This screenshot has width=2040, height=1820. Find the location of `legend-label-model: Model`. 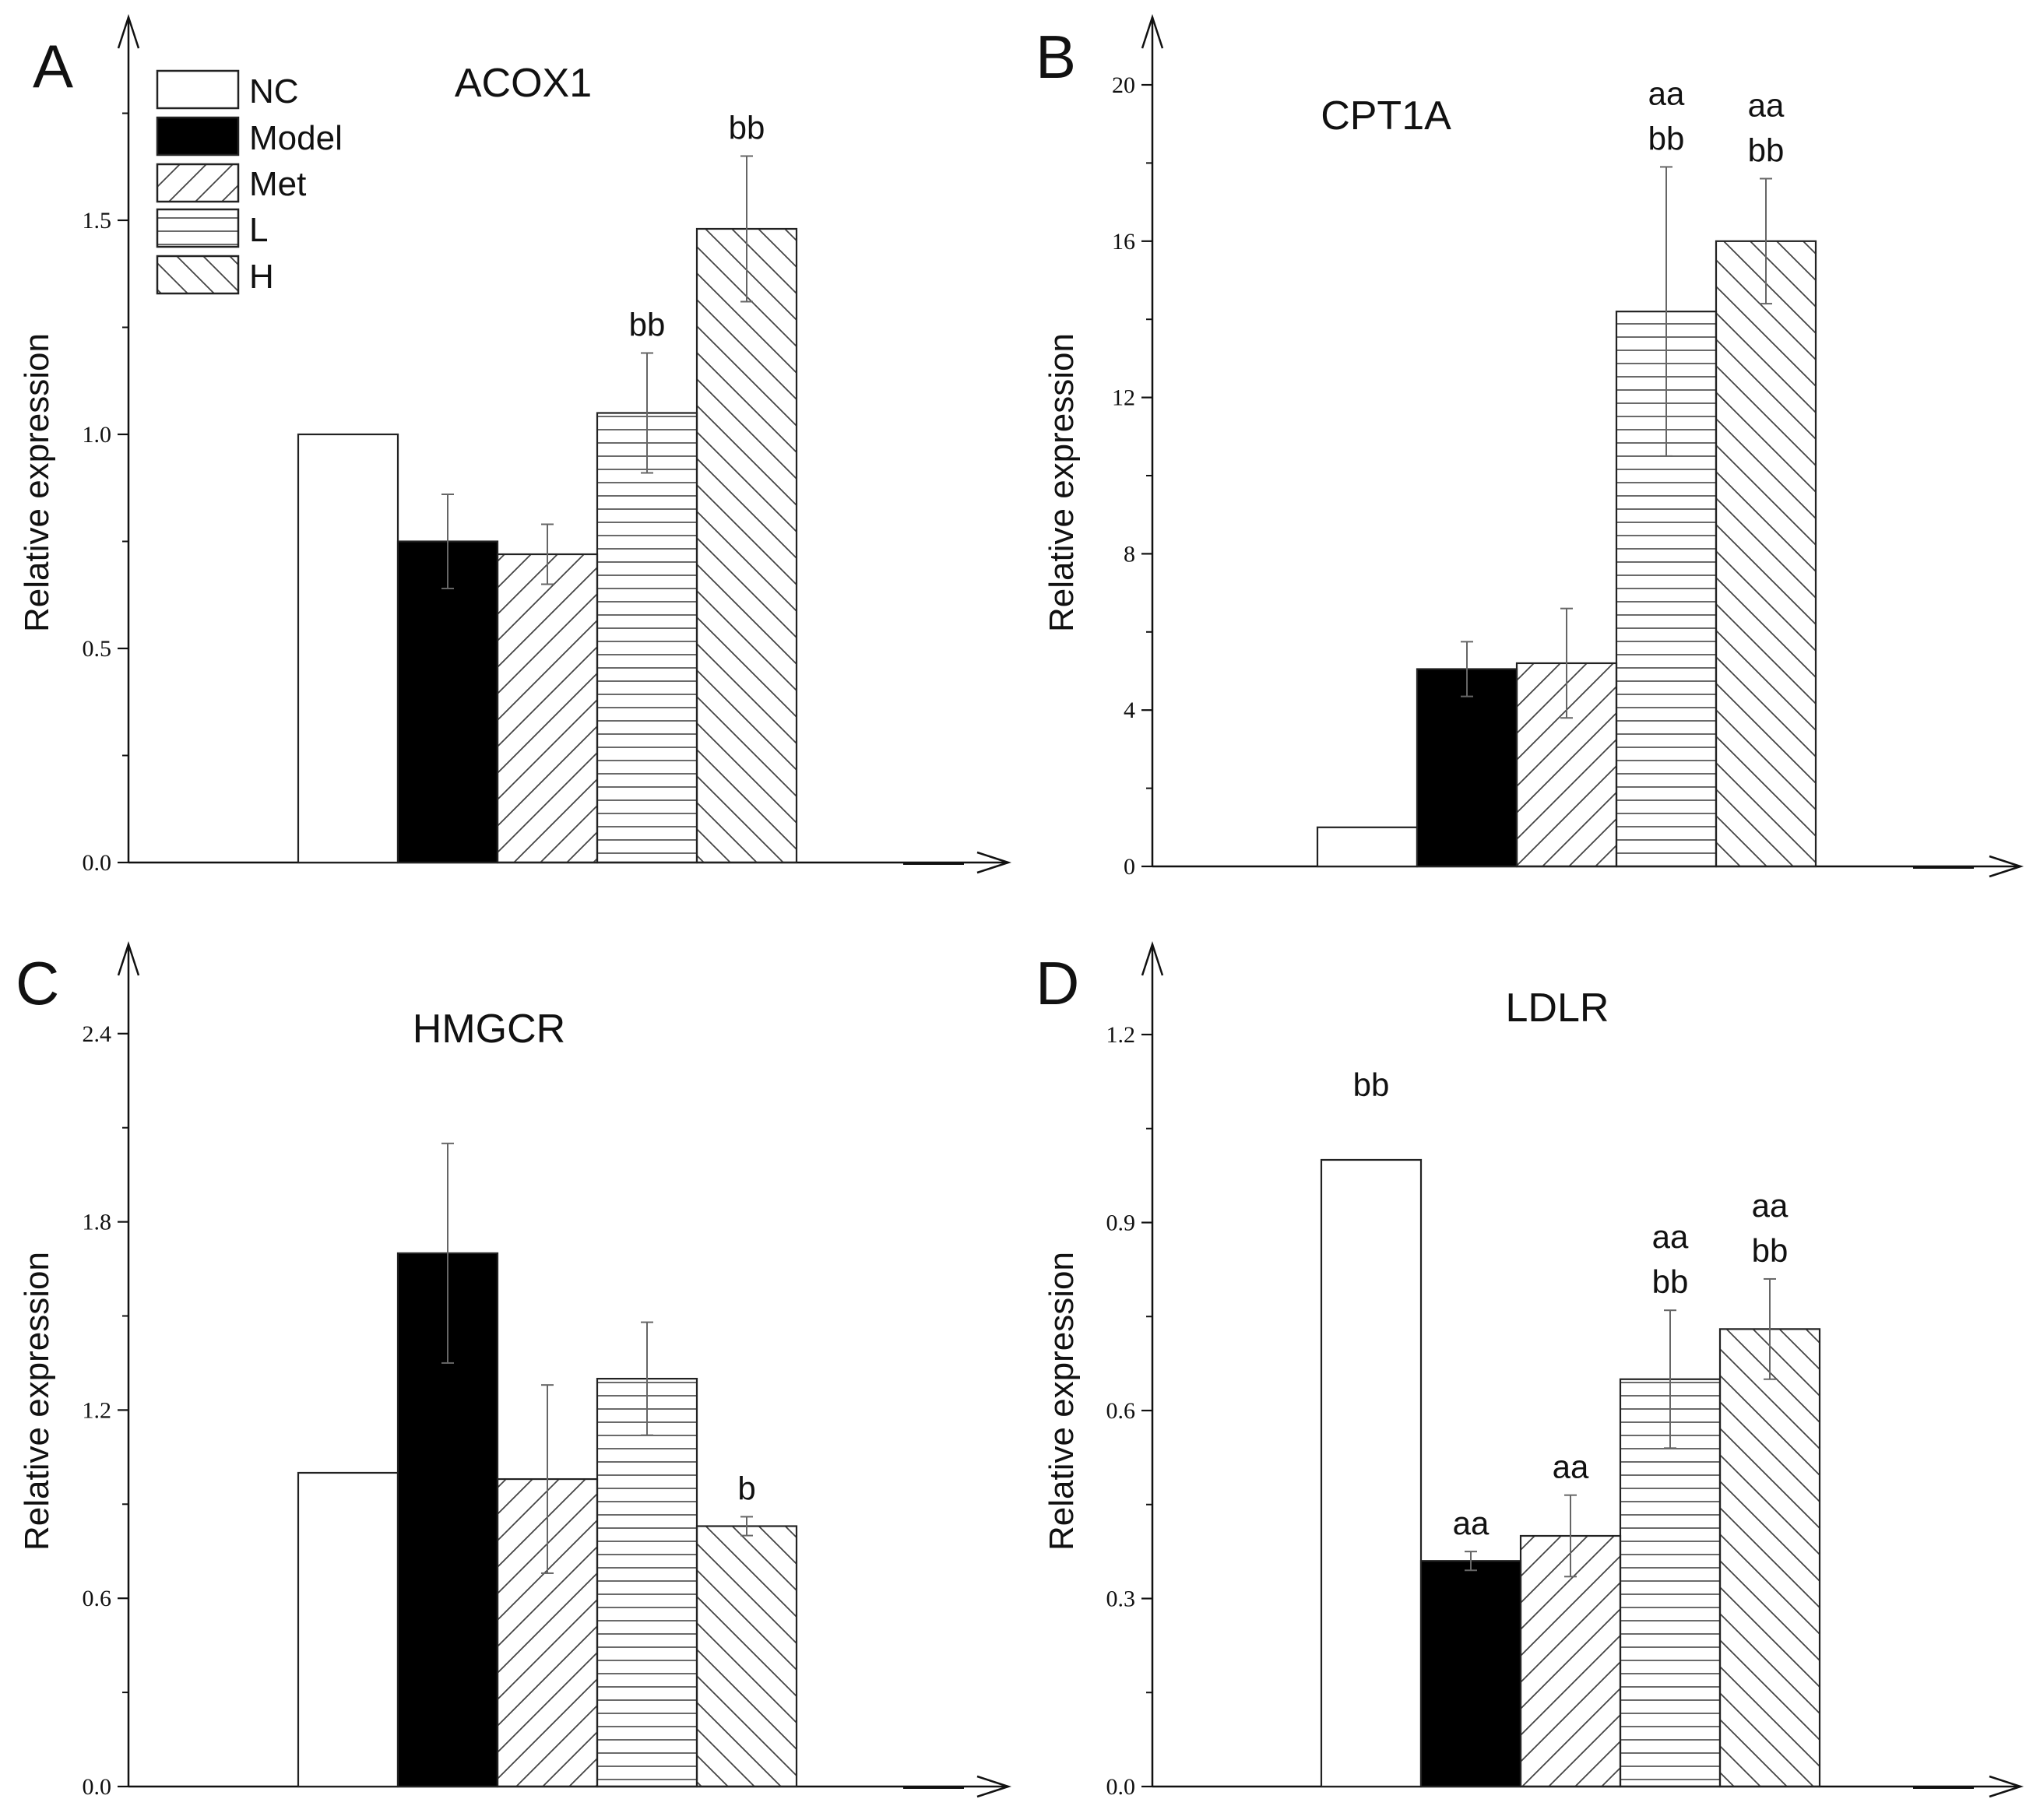

legend-label-model: Model is located at coordinates (296, 138).